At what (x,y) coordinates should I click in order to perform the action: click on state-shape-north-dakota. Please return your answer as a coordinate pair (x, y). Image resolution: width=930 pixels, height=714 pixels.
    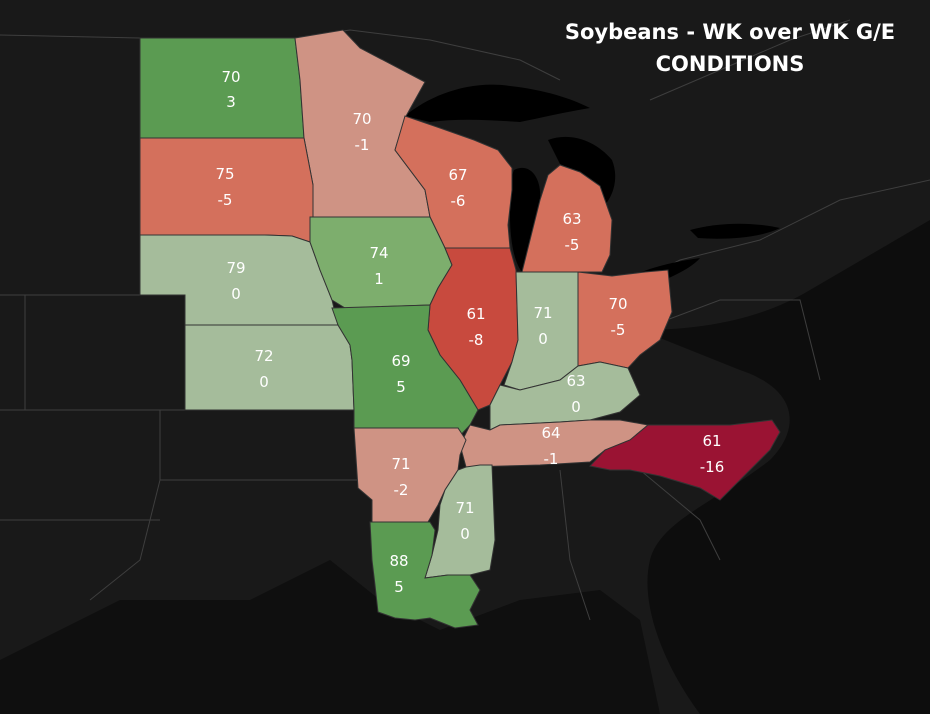
    Looking at the image, I should click on (222, 88).